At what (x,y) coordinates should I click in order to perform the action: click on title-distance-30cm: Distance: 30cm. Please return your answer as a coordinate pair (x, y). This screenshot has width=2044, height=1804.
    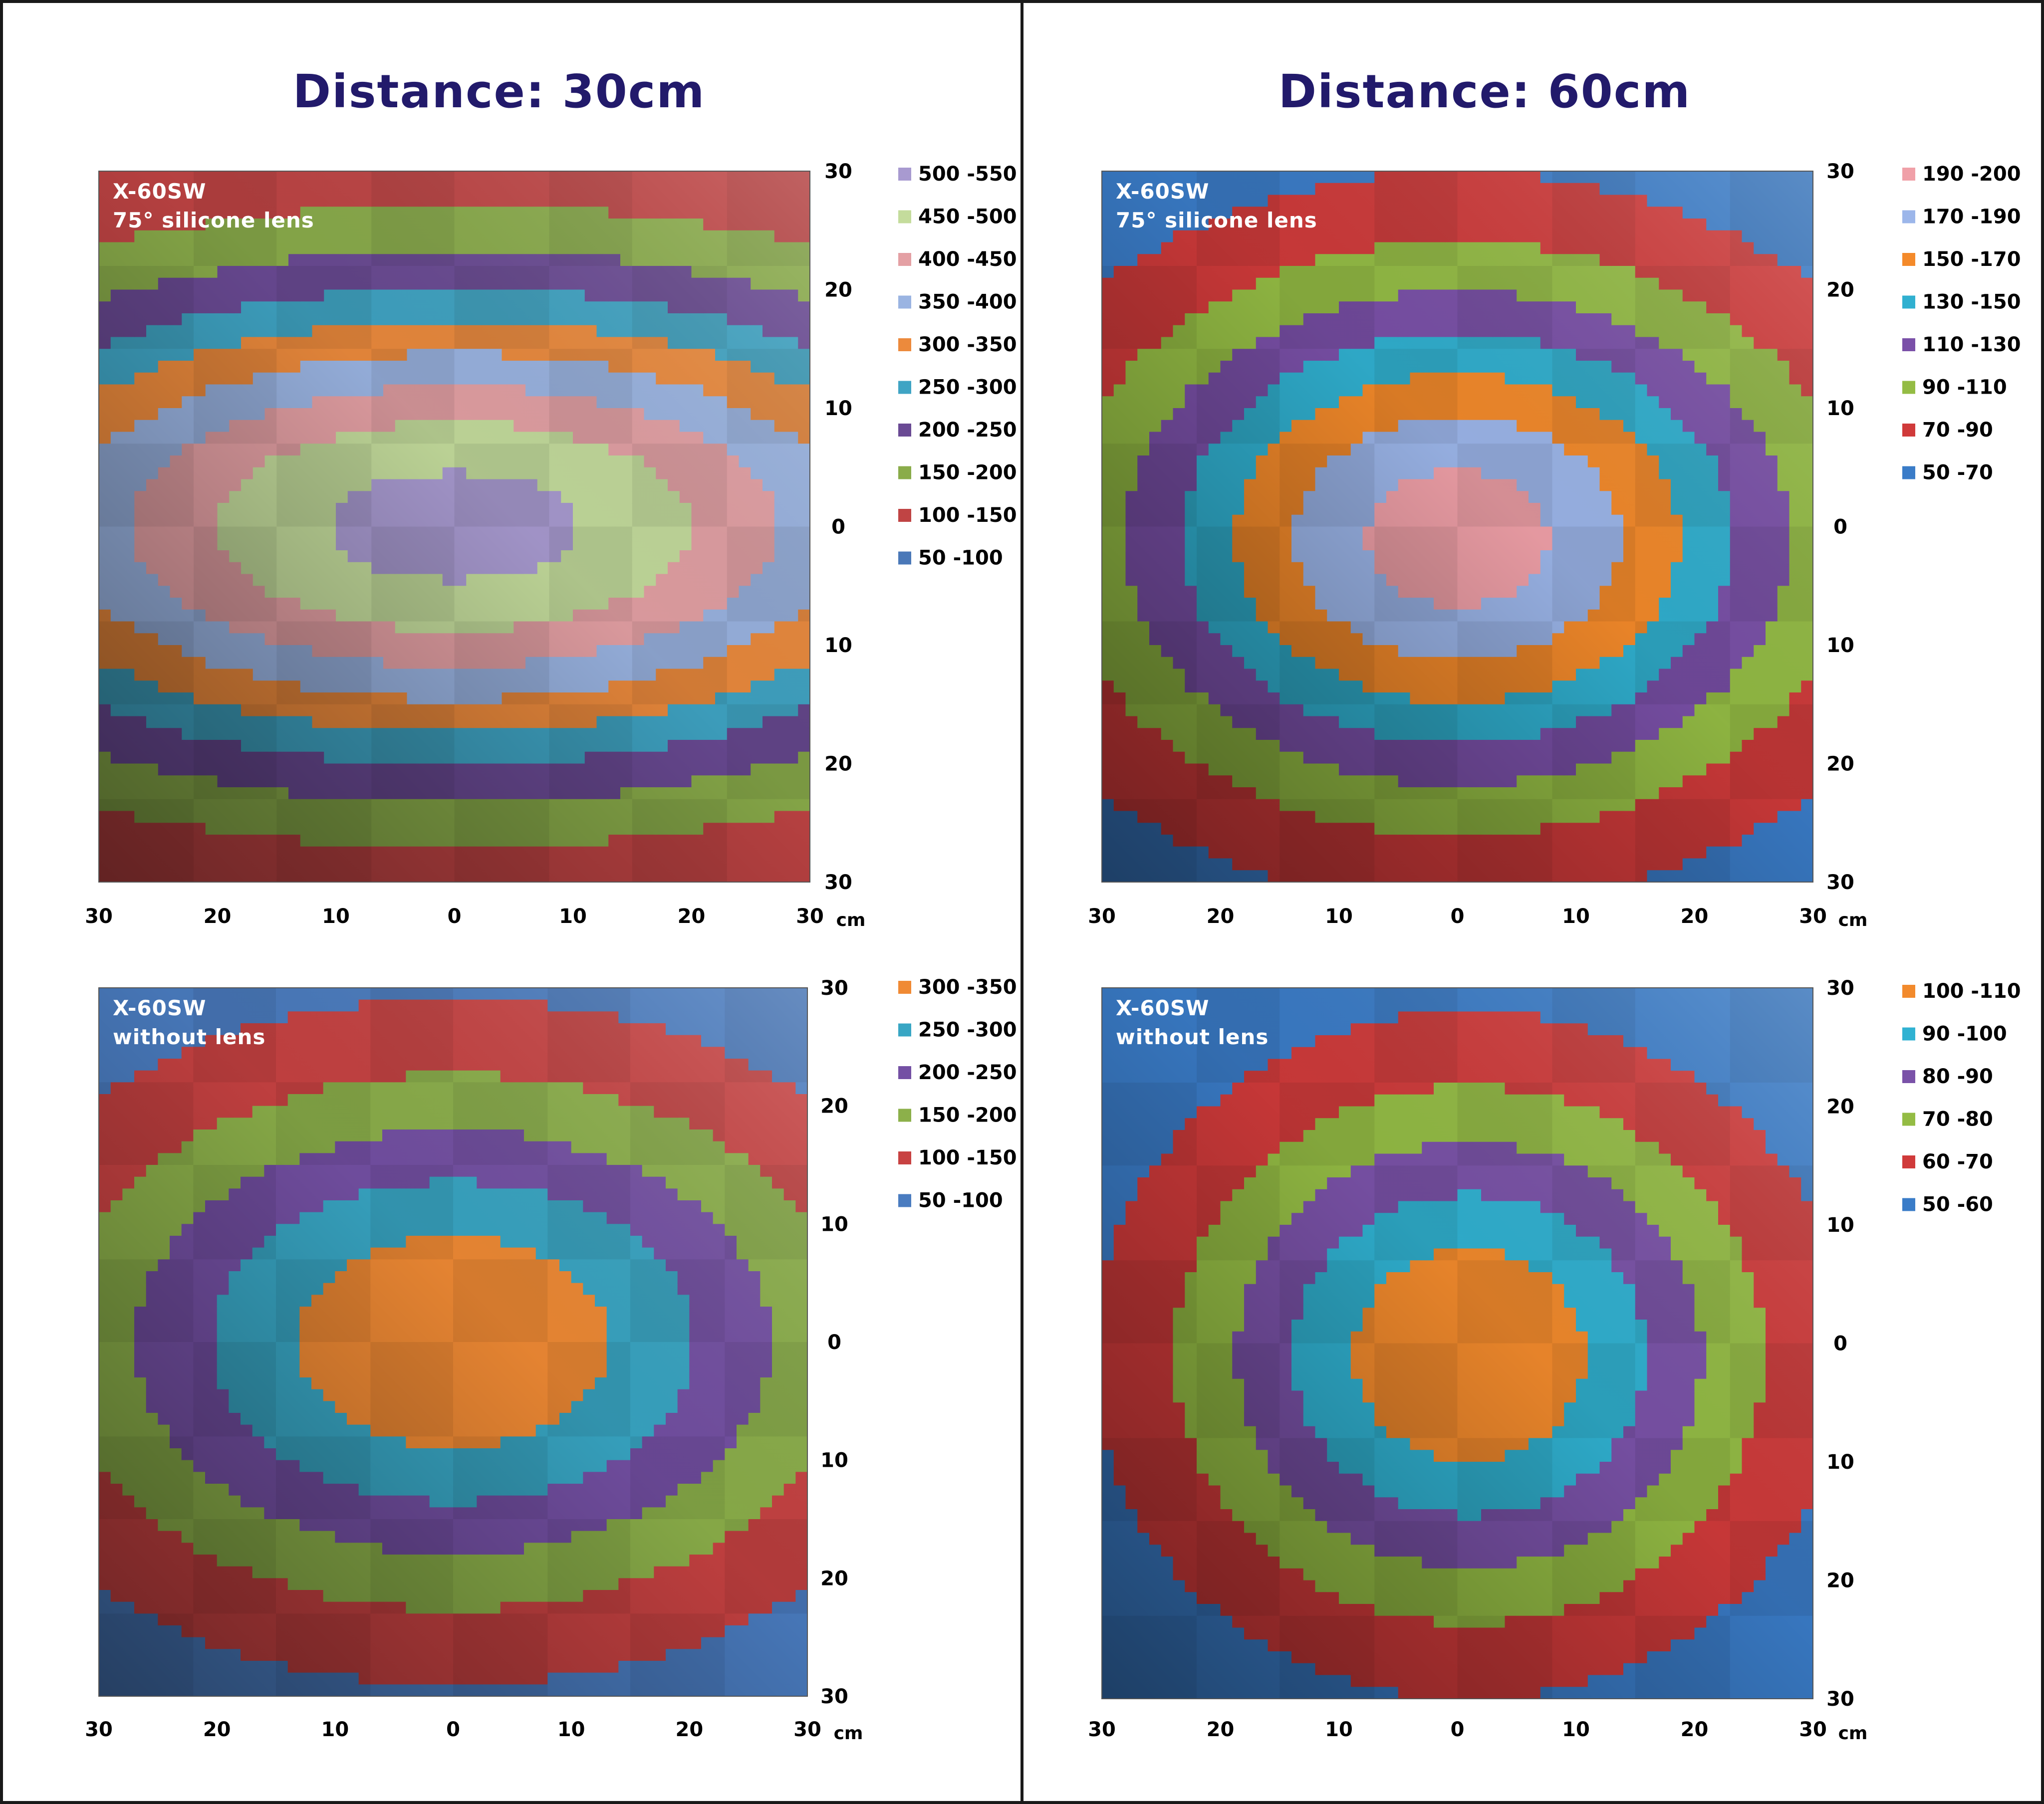
    Looking at the image, I should click on (499, 91).